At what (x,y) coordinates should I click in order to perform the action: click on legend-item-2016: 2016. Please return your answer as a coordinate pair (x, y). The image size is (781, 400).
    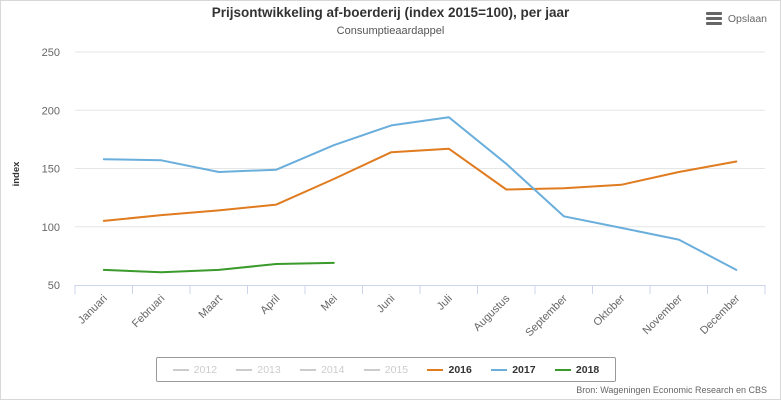
    Looking at the image, I should click on (449, 369).